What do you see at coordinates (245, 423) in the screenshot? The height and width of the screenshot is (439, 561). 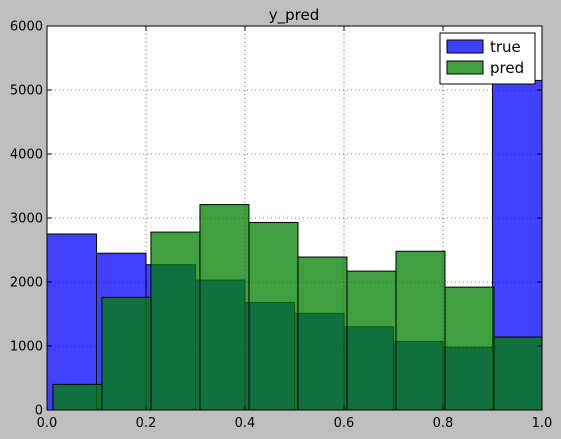 I see `x-tick-label: 0.4` at bounding box center [245, 423].